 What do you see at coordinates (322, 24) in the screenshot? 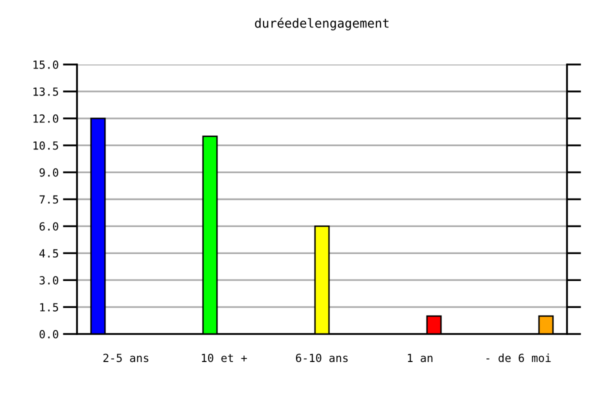
I see `chart-title: duréedelengagement` at bounding box center [322, 24].